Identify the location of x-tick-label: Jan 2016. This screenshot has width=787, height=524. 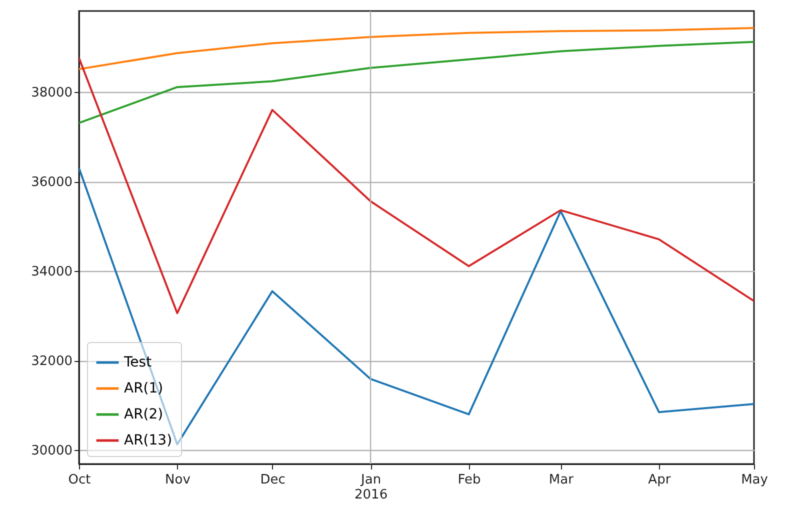
(371, 487).